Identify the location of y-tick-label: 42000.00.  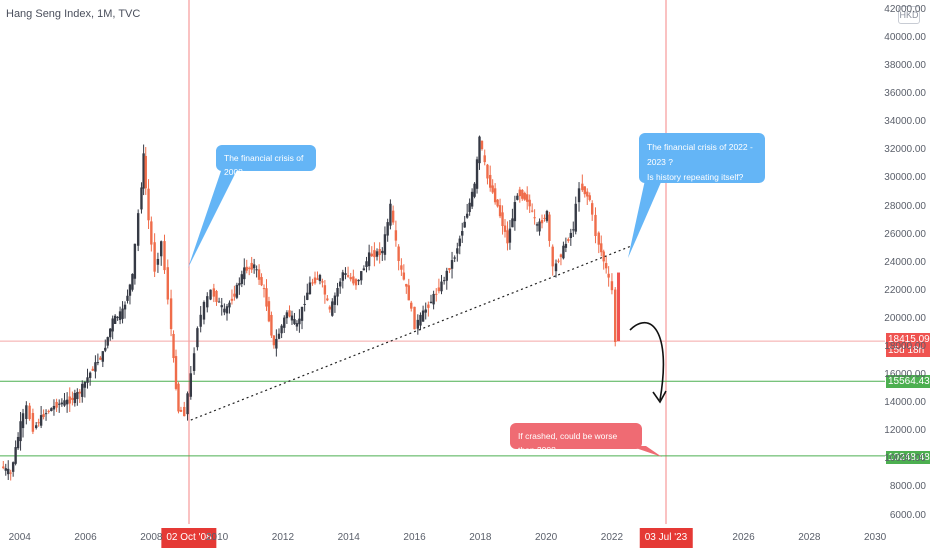
(905, 9).